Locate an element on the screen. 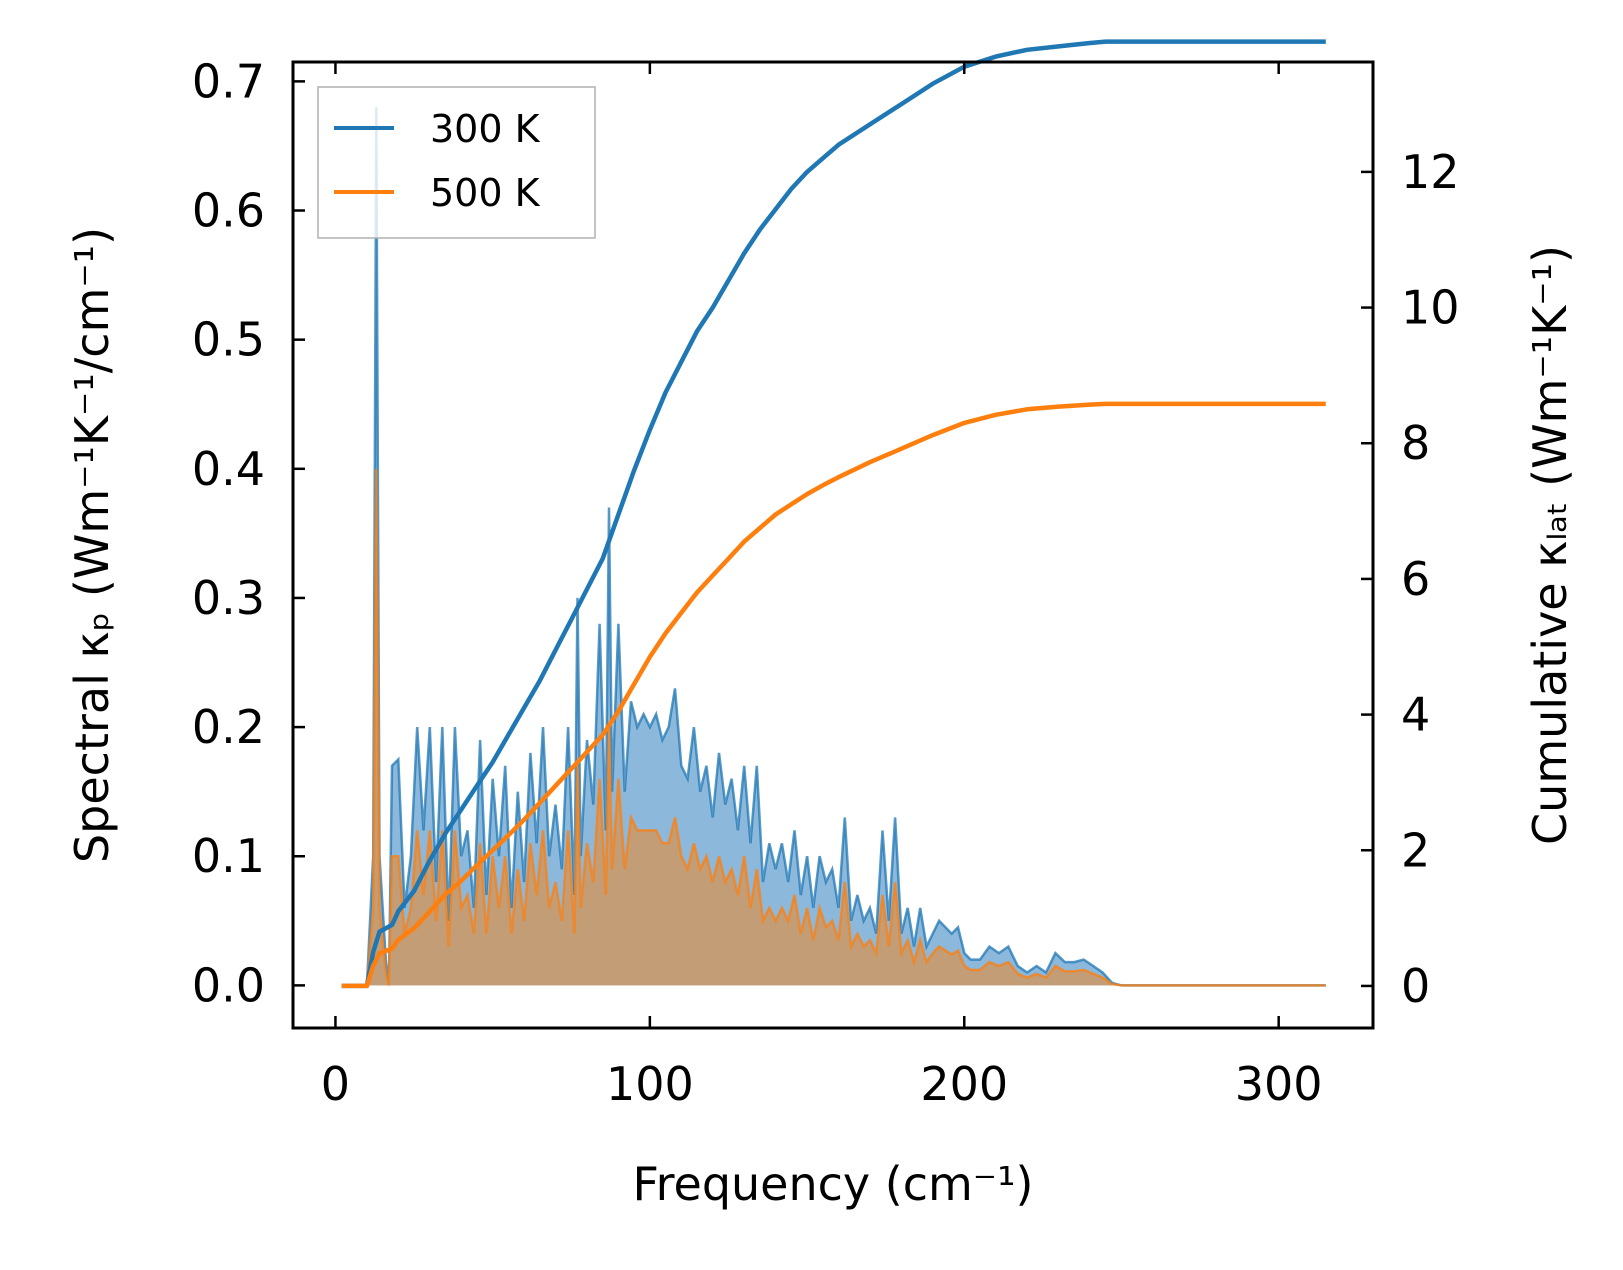  y-left-tick-label: 0.3 is located at coordinates (228, 598).